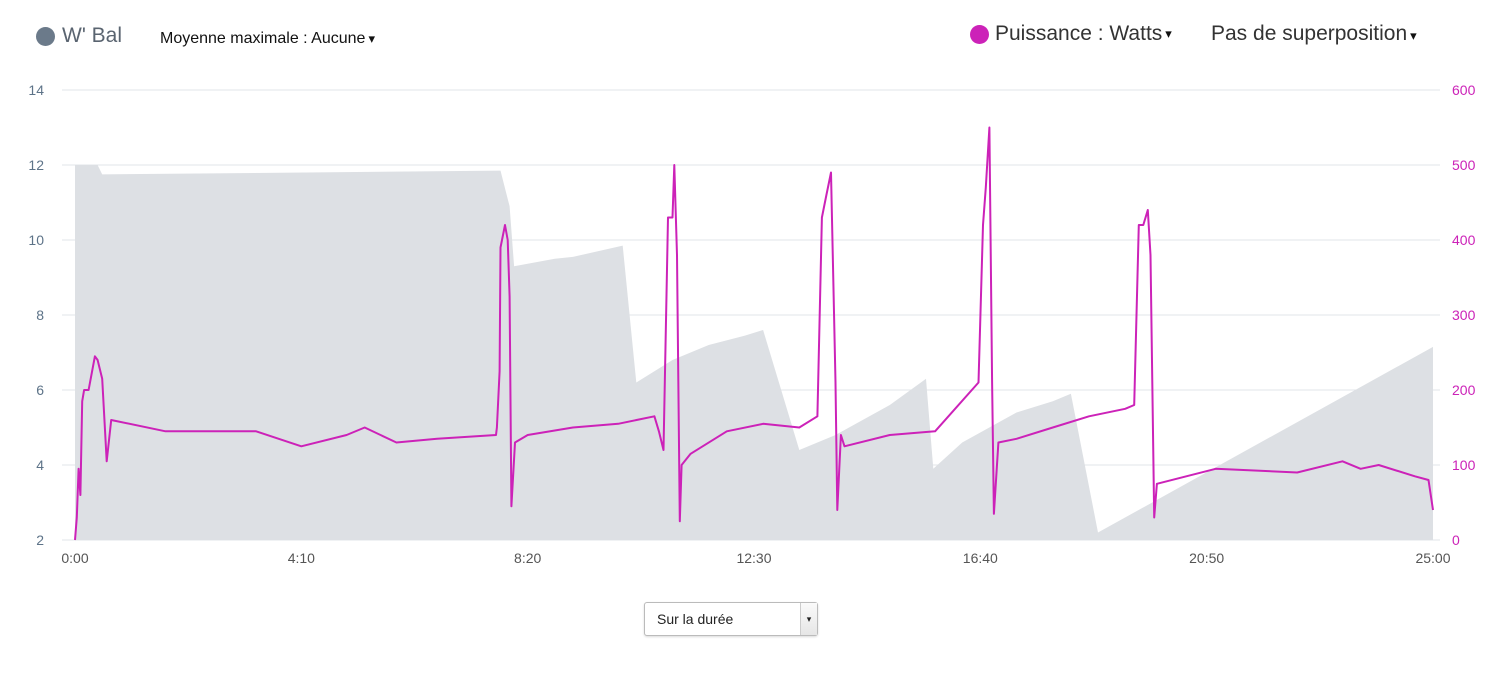  I want to click on left-tick-label: 6, so click(40, 390).